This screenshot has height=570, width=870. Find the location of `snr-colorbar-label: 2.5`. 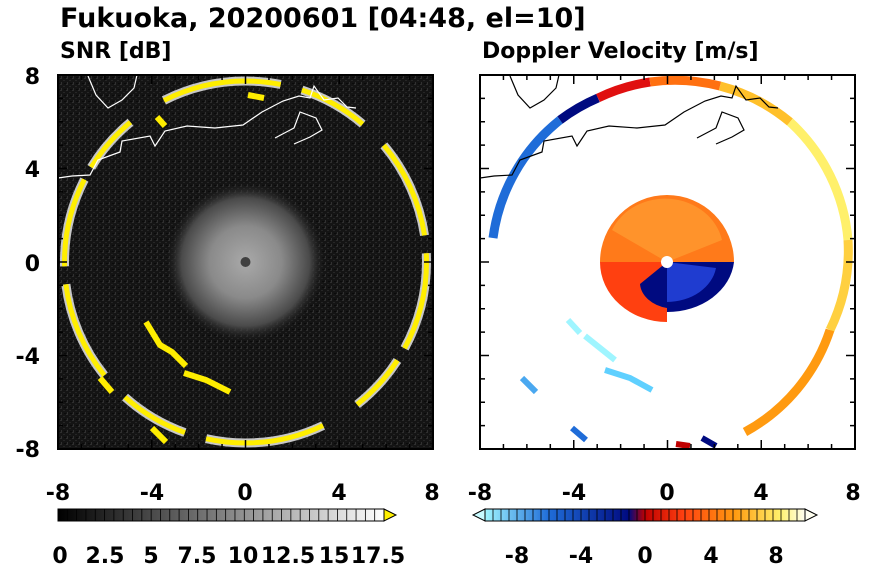

snr-colorbar-label: 2.5 is located at coordinates (105, 556).